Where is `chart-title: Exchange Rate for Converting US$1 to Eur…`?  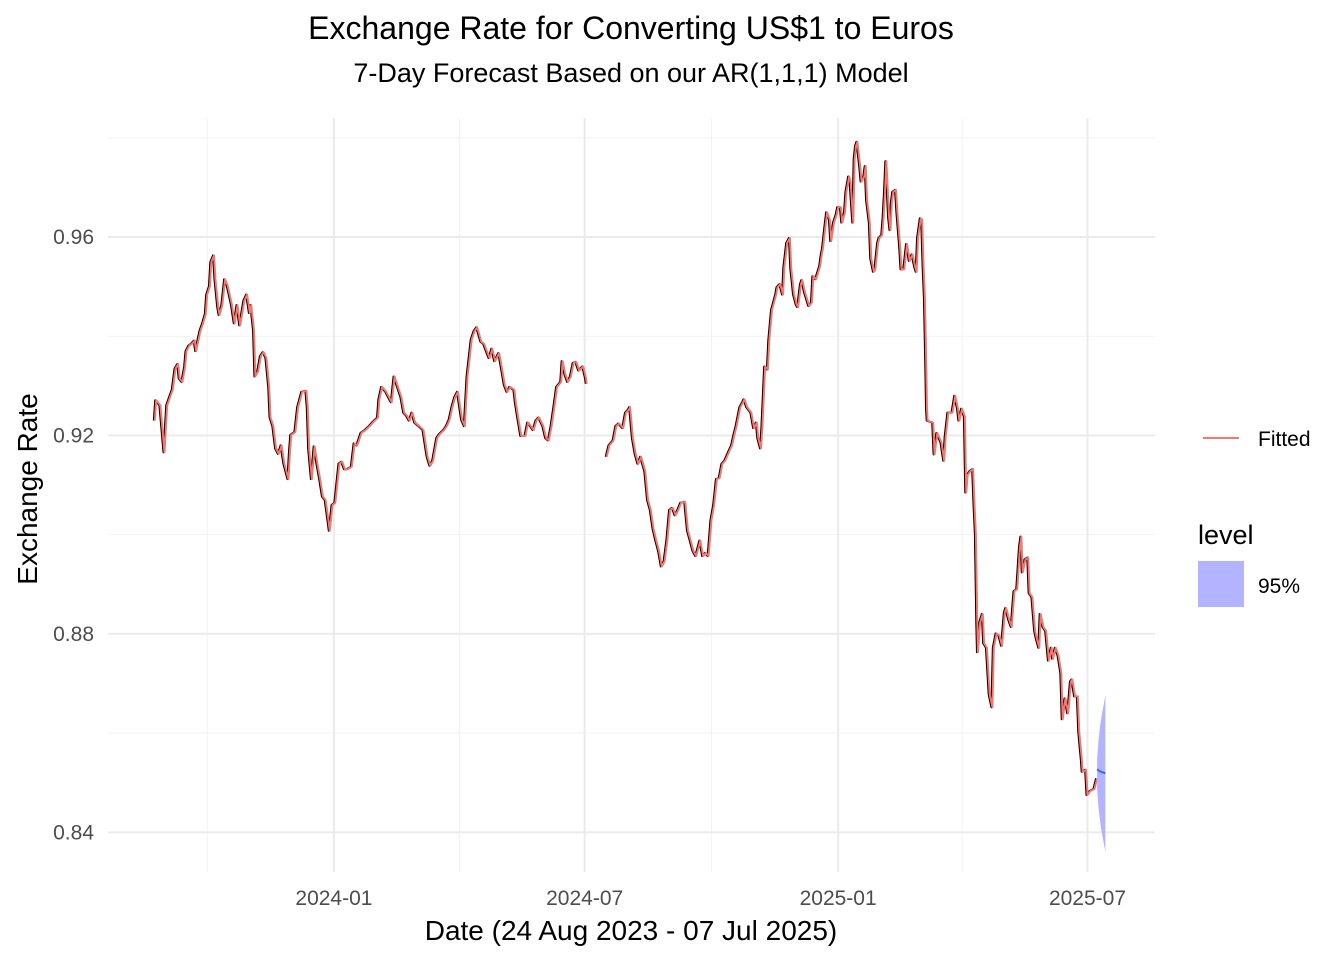
chart-title: Exchange Rate for Converting US$1 to Eur… is located at coordinates (631, 28).